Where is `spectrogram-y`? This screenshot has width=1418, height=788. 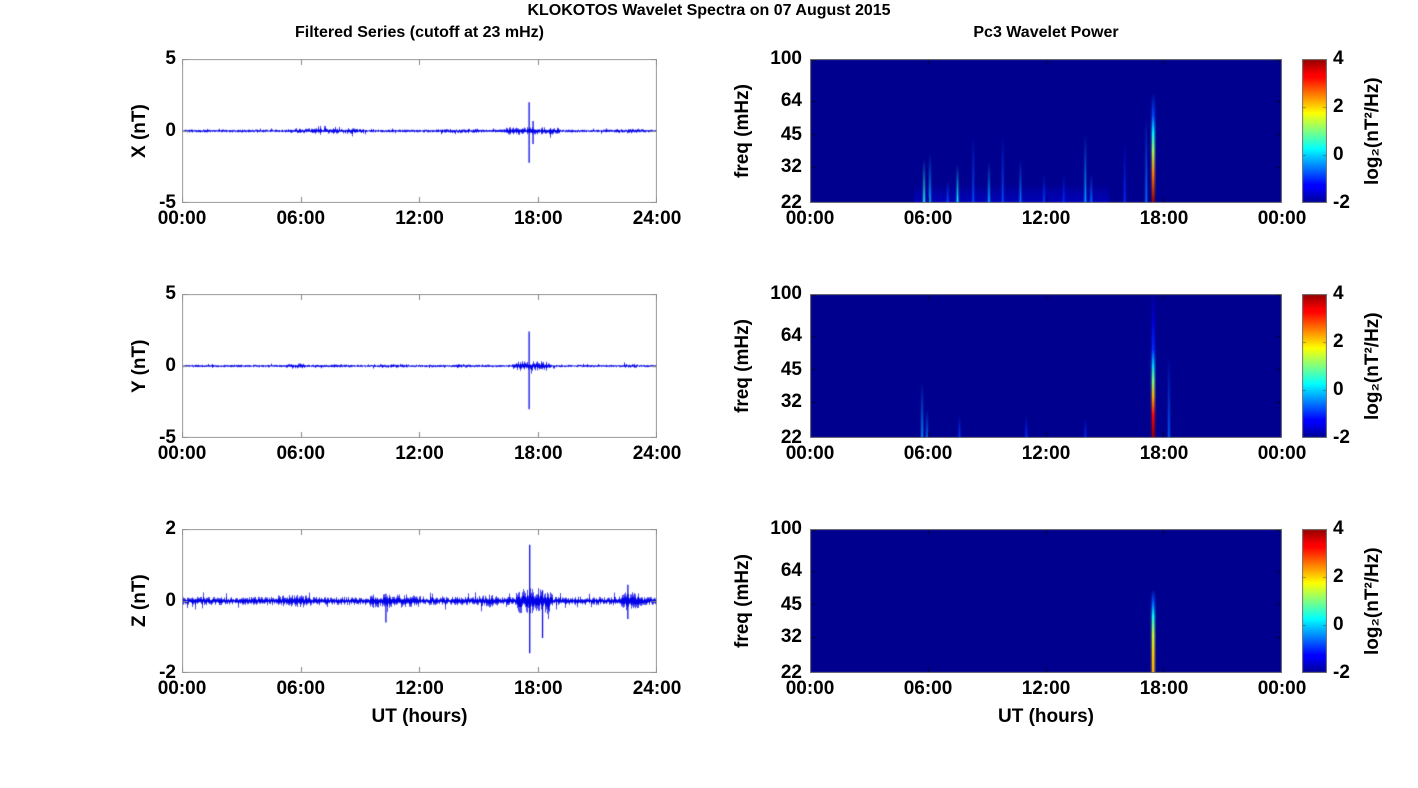
spectrogram-y is located at coordinates (1046, 366).